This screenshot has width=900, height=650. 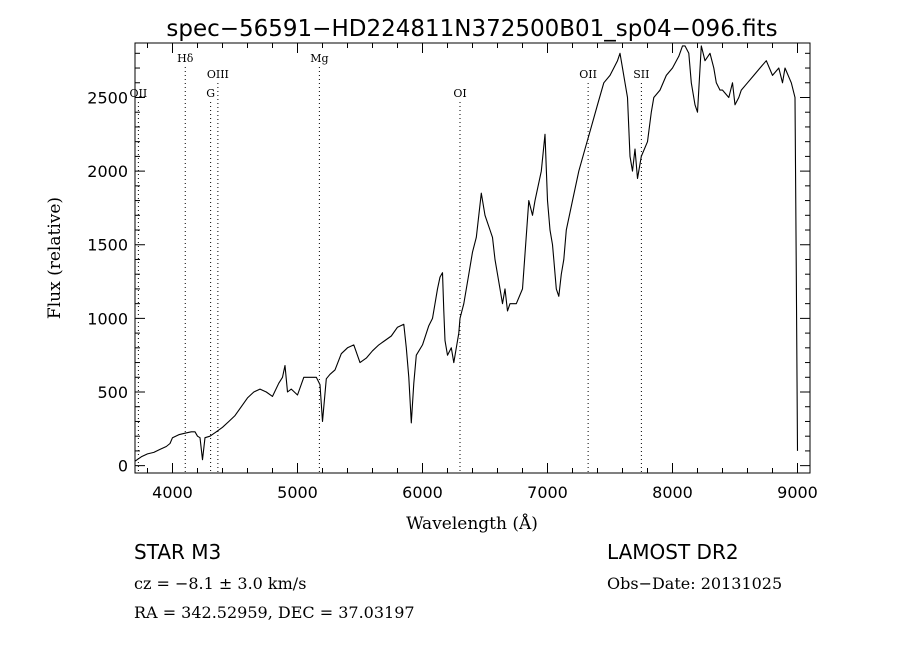 I want to click on x-tick-label: 9000, so click(x=797, y=492).